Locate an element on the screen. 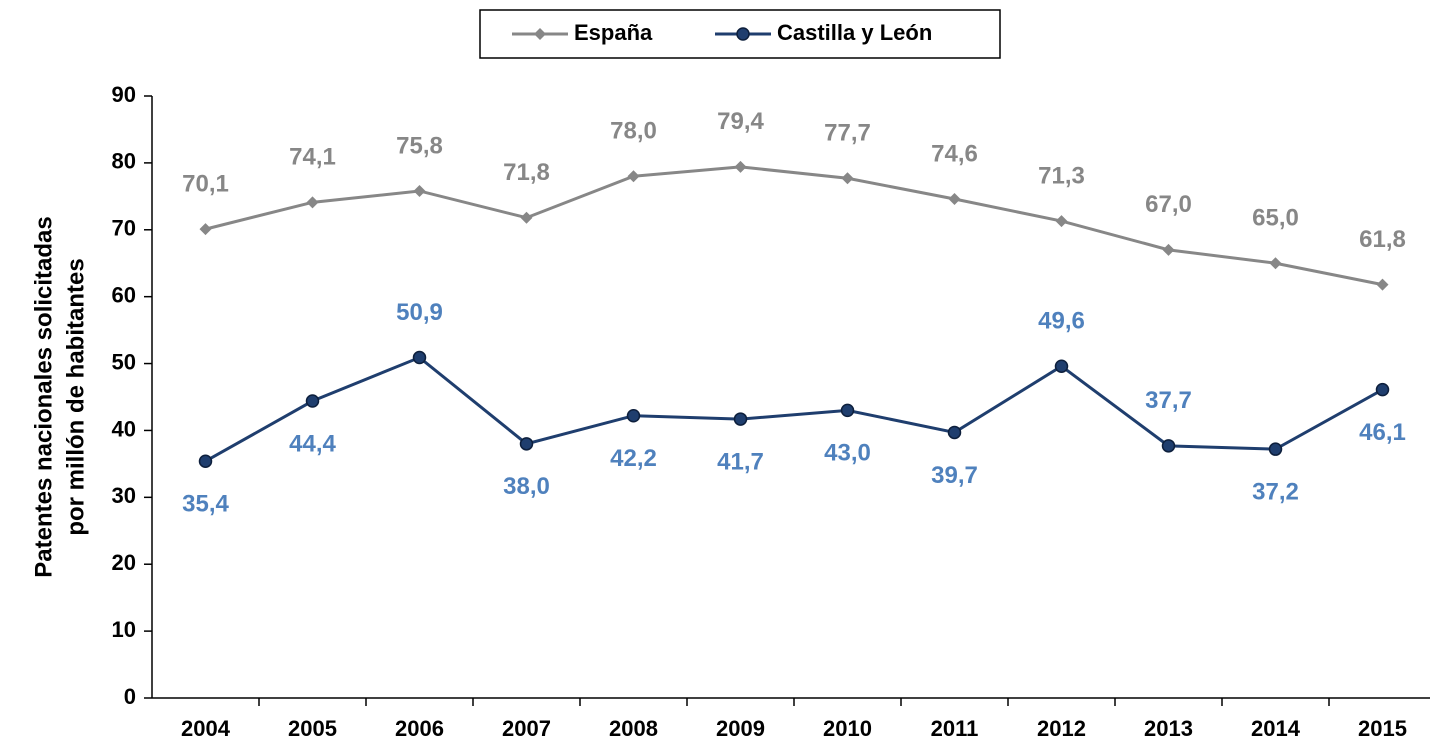 The height and width of the screenshot is (754, 1432). value-label: 75,8 is located at coordinates (419, 145).